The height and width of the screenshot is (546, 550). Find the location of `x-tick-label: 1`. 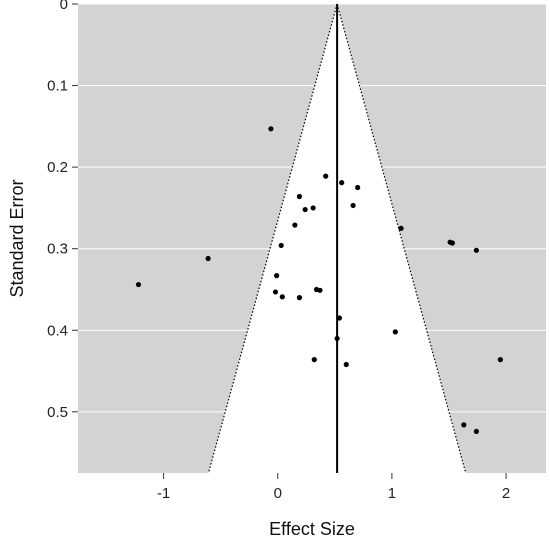

x-tick-label: 1 is located at coordinates (392, 493).